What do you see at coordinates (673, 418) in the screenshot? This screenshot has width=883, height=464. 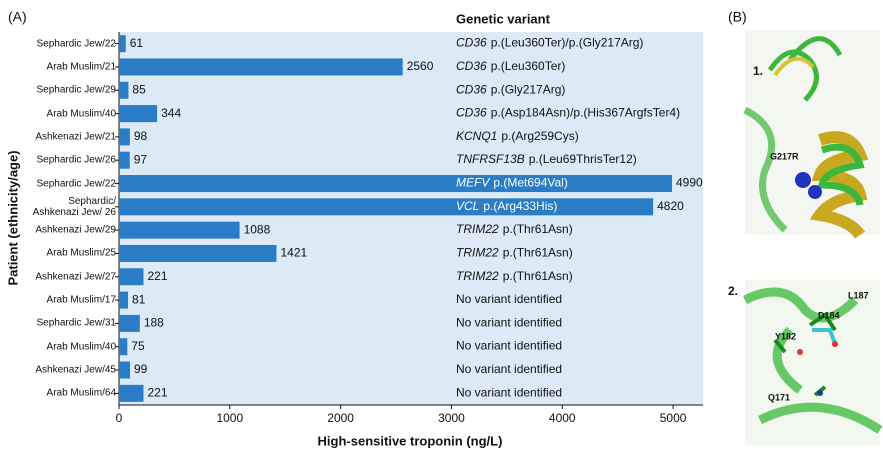 I see `x-tick-label: 5000` at bounding box center [673, 418].